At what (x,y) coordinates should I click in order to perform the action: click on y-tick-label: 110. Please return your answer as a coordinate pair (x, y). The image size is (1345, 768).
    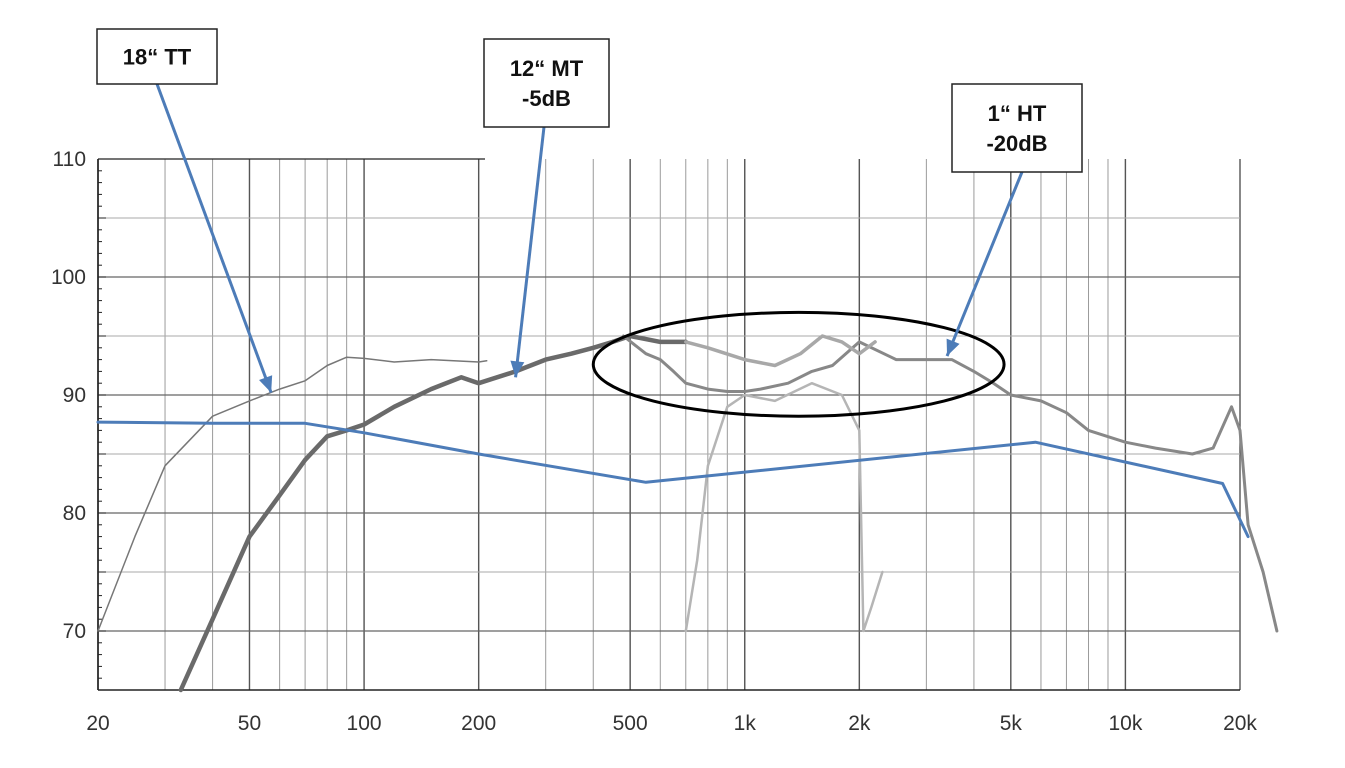
    Looking at the image, I should click on (69, 159).